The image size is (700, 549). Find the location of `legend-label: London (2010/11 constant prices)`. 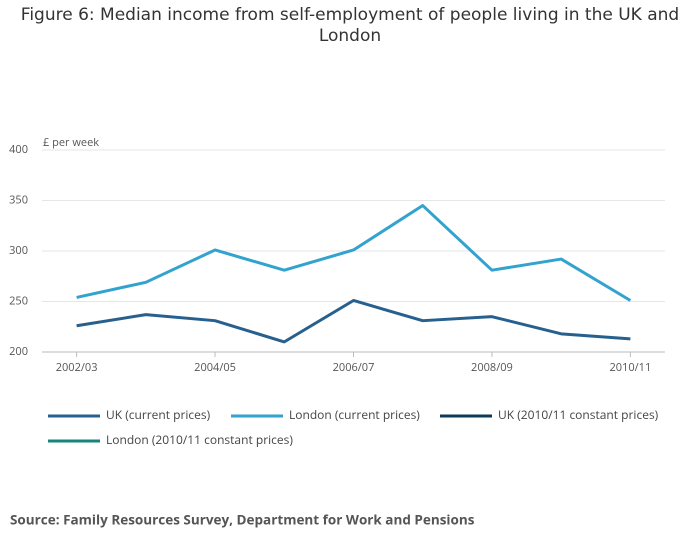

legend-label: London (2010/11 constant prices) is located at coordinates (199, 439).